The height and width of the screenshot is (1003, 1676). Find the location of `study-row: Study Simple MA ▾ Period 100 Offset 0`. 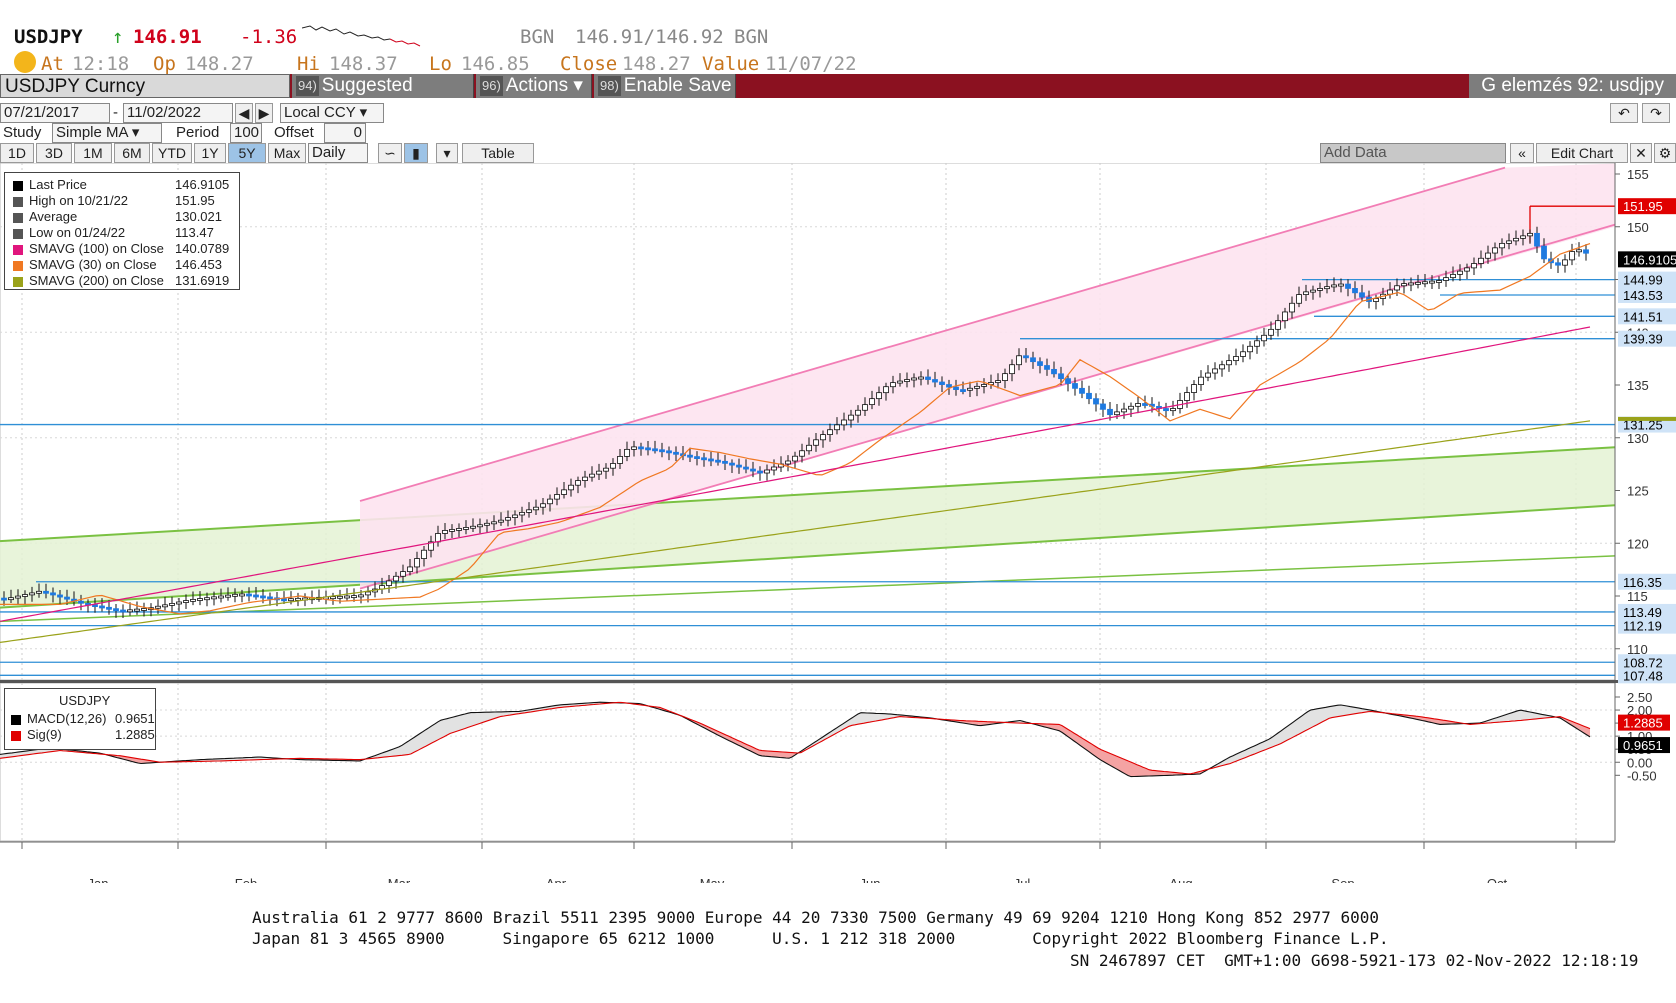

study-row: Study Simple MA ▾ Period 100 Offset 0 is located at coordinates (838, 133).